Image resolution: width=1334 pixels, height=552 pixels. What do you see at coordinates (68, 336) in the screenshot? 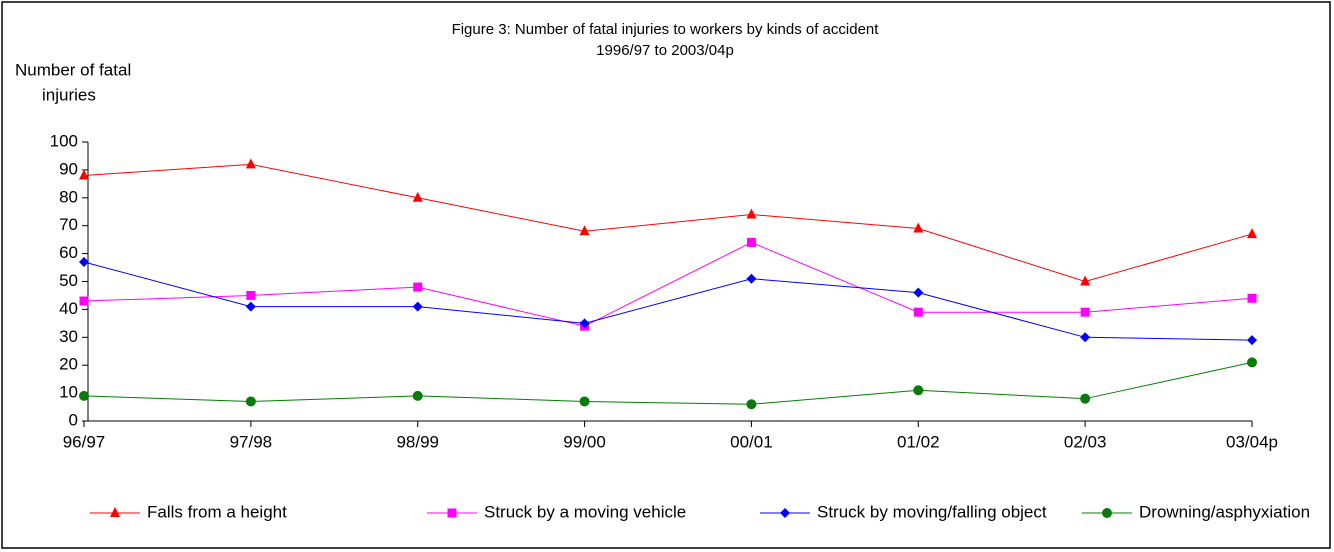
I see `y-tick-label: 30` at bounding box center [68, 336].